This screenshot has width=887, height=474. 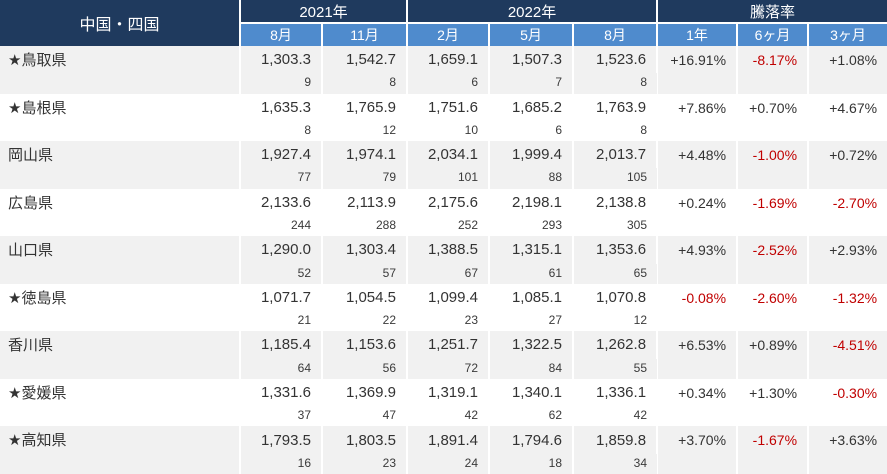 I want to click on price-value-cell: 1,999.4, so click(x=531, y=155).